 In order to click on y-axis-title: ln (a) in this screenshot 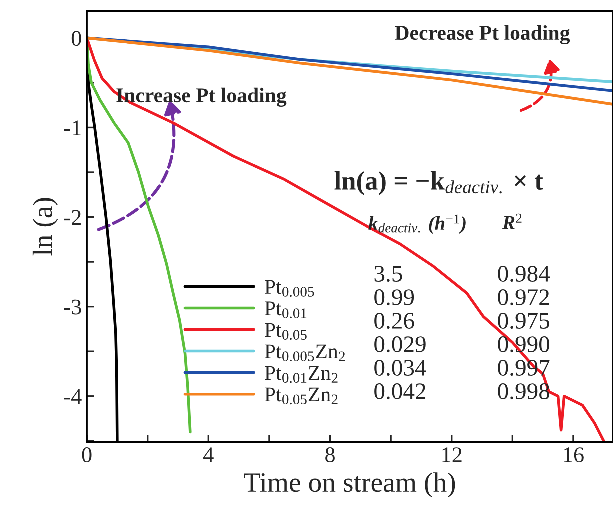, I will do `click(45, 227)`.